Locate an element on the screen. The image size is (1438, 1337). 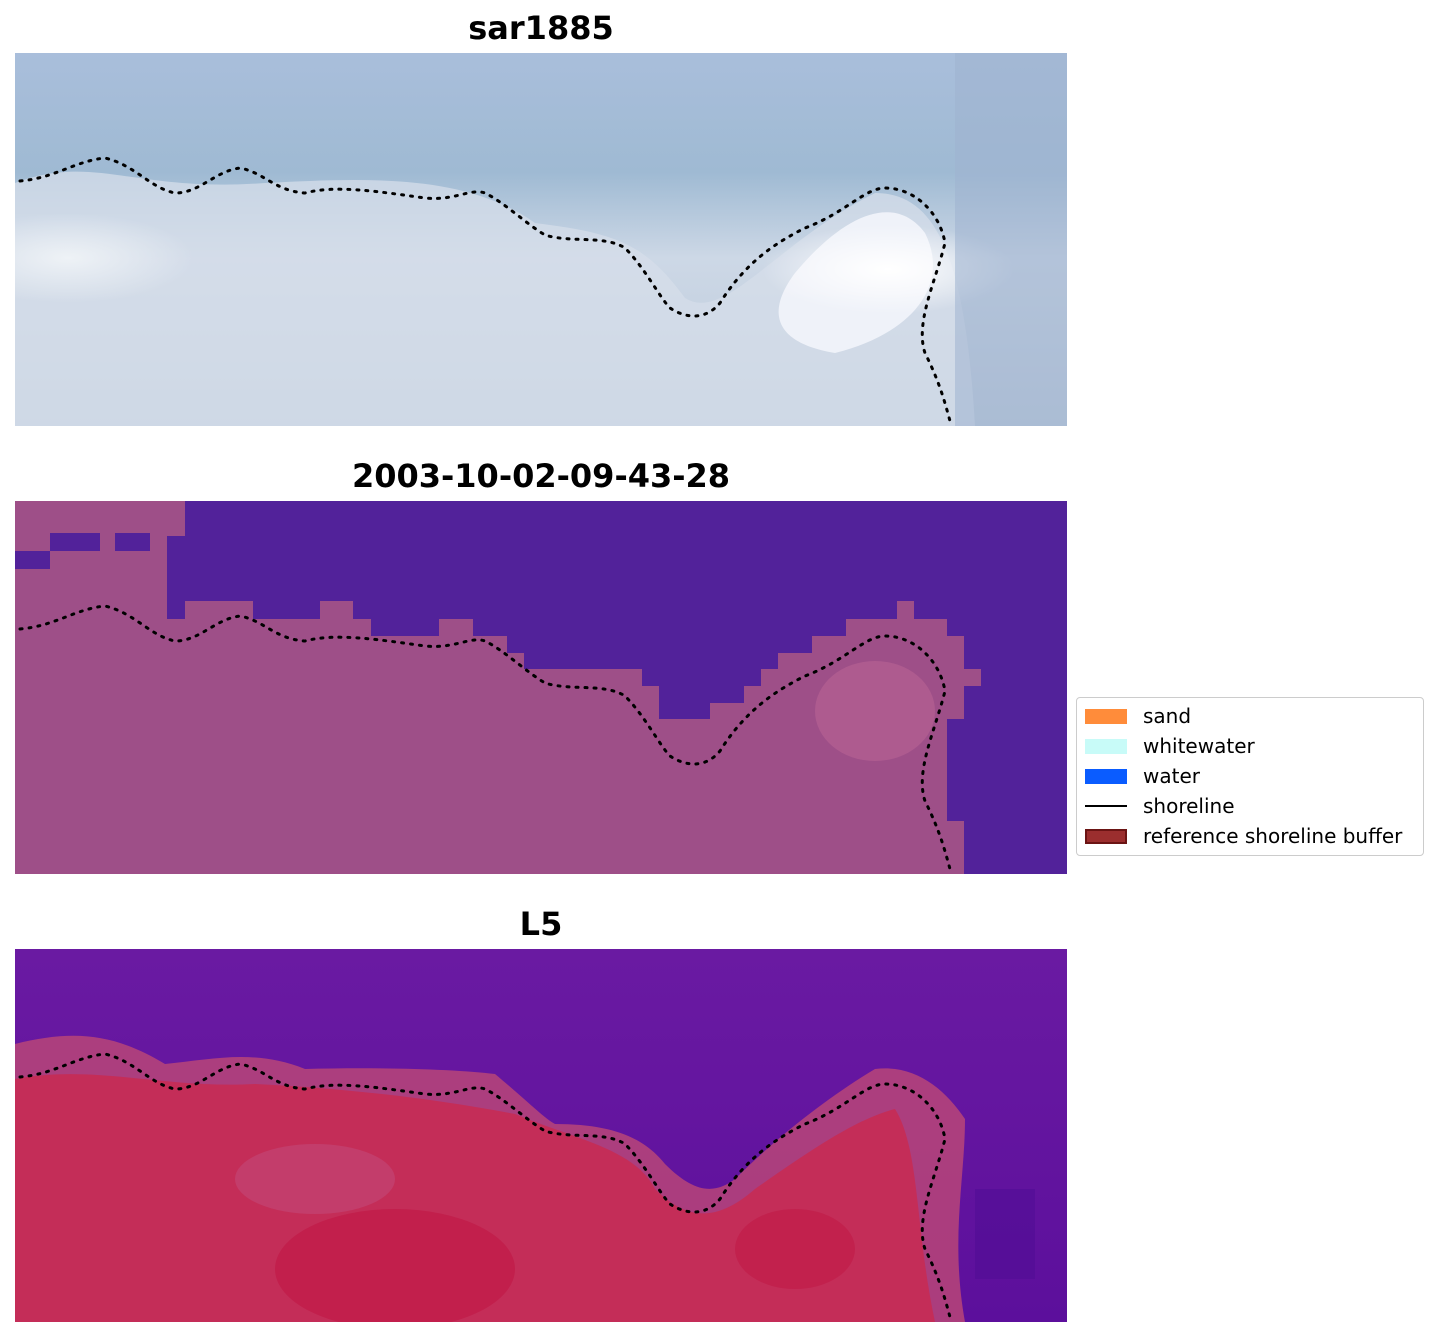
legend-item-whitewater: whitewater is located at coordinates (1170, 746).